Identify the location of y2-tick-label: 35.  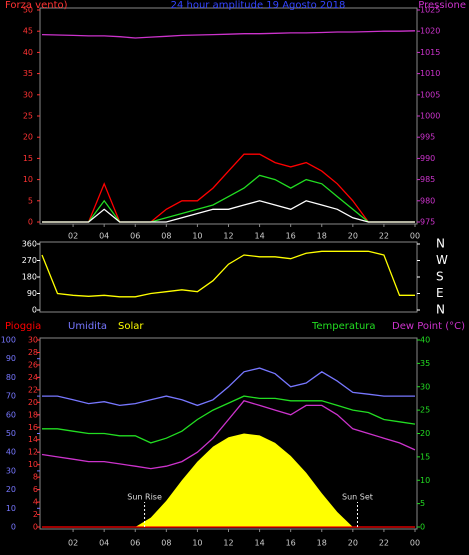
(425, 363).